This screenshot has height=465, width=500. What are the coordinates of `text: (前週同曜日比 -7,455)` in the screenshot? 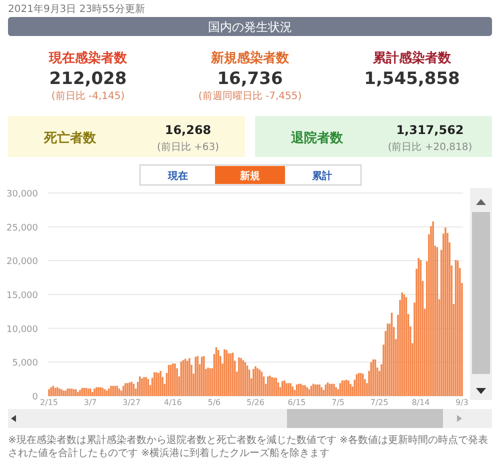 It's located at (250, 96).